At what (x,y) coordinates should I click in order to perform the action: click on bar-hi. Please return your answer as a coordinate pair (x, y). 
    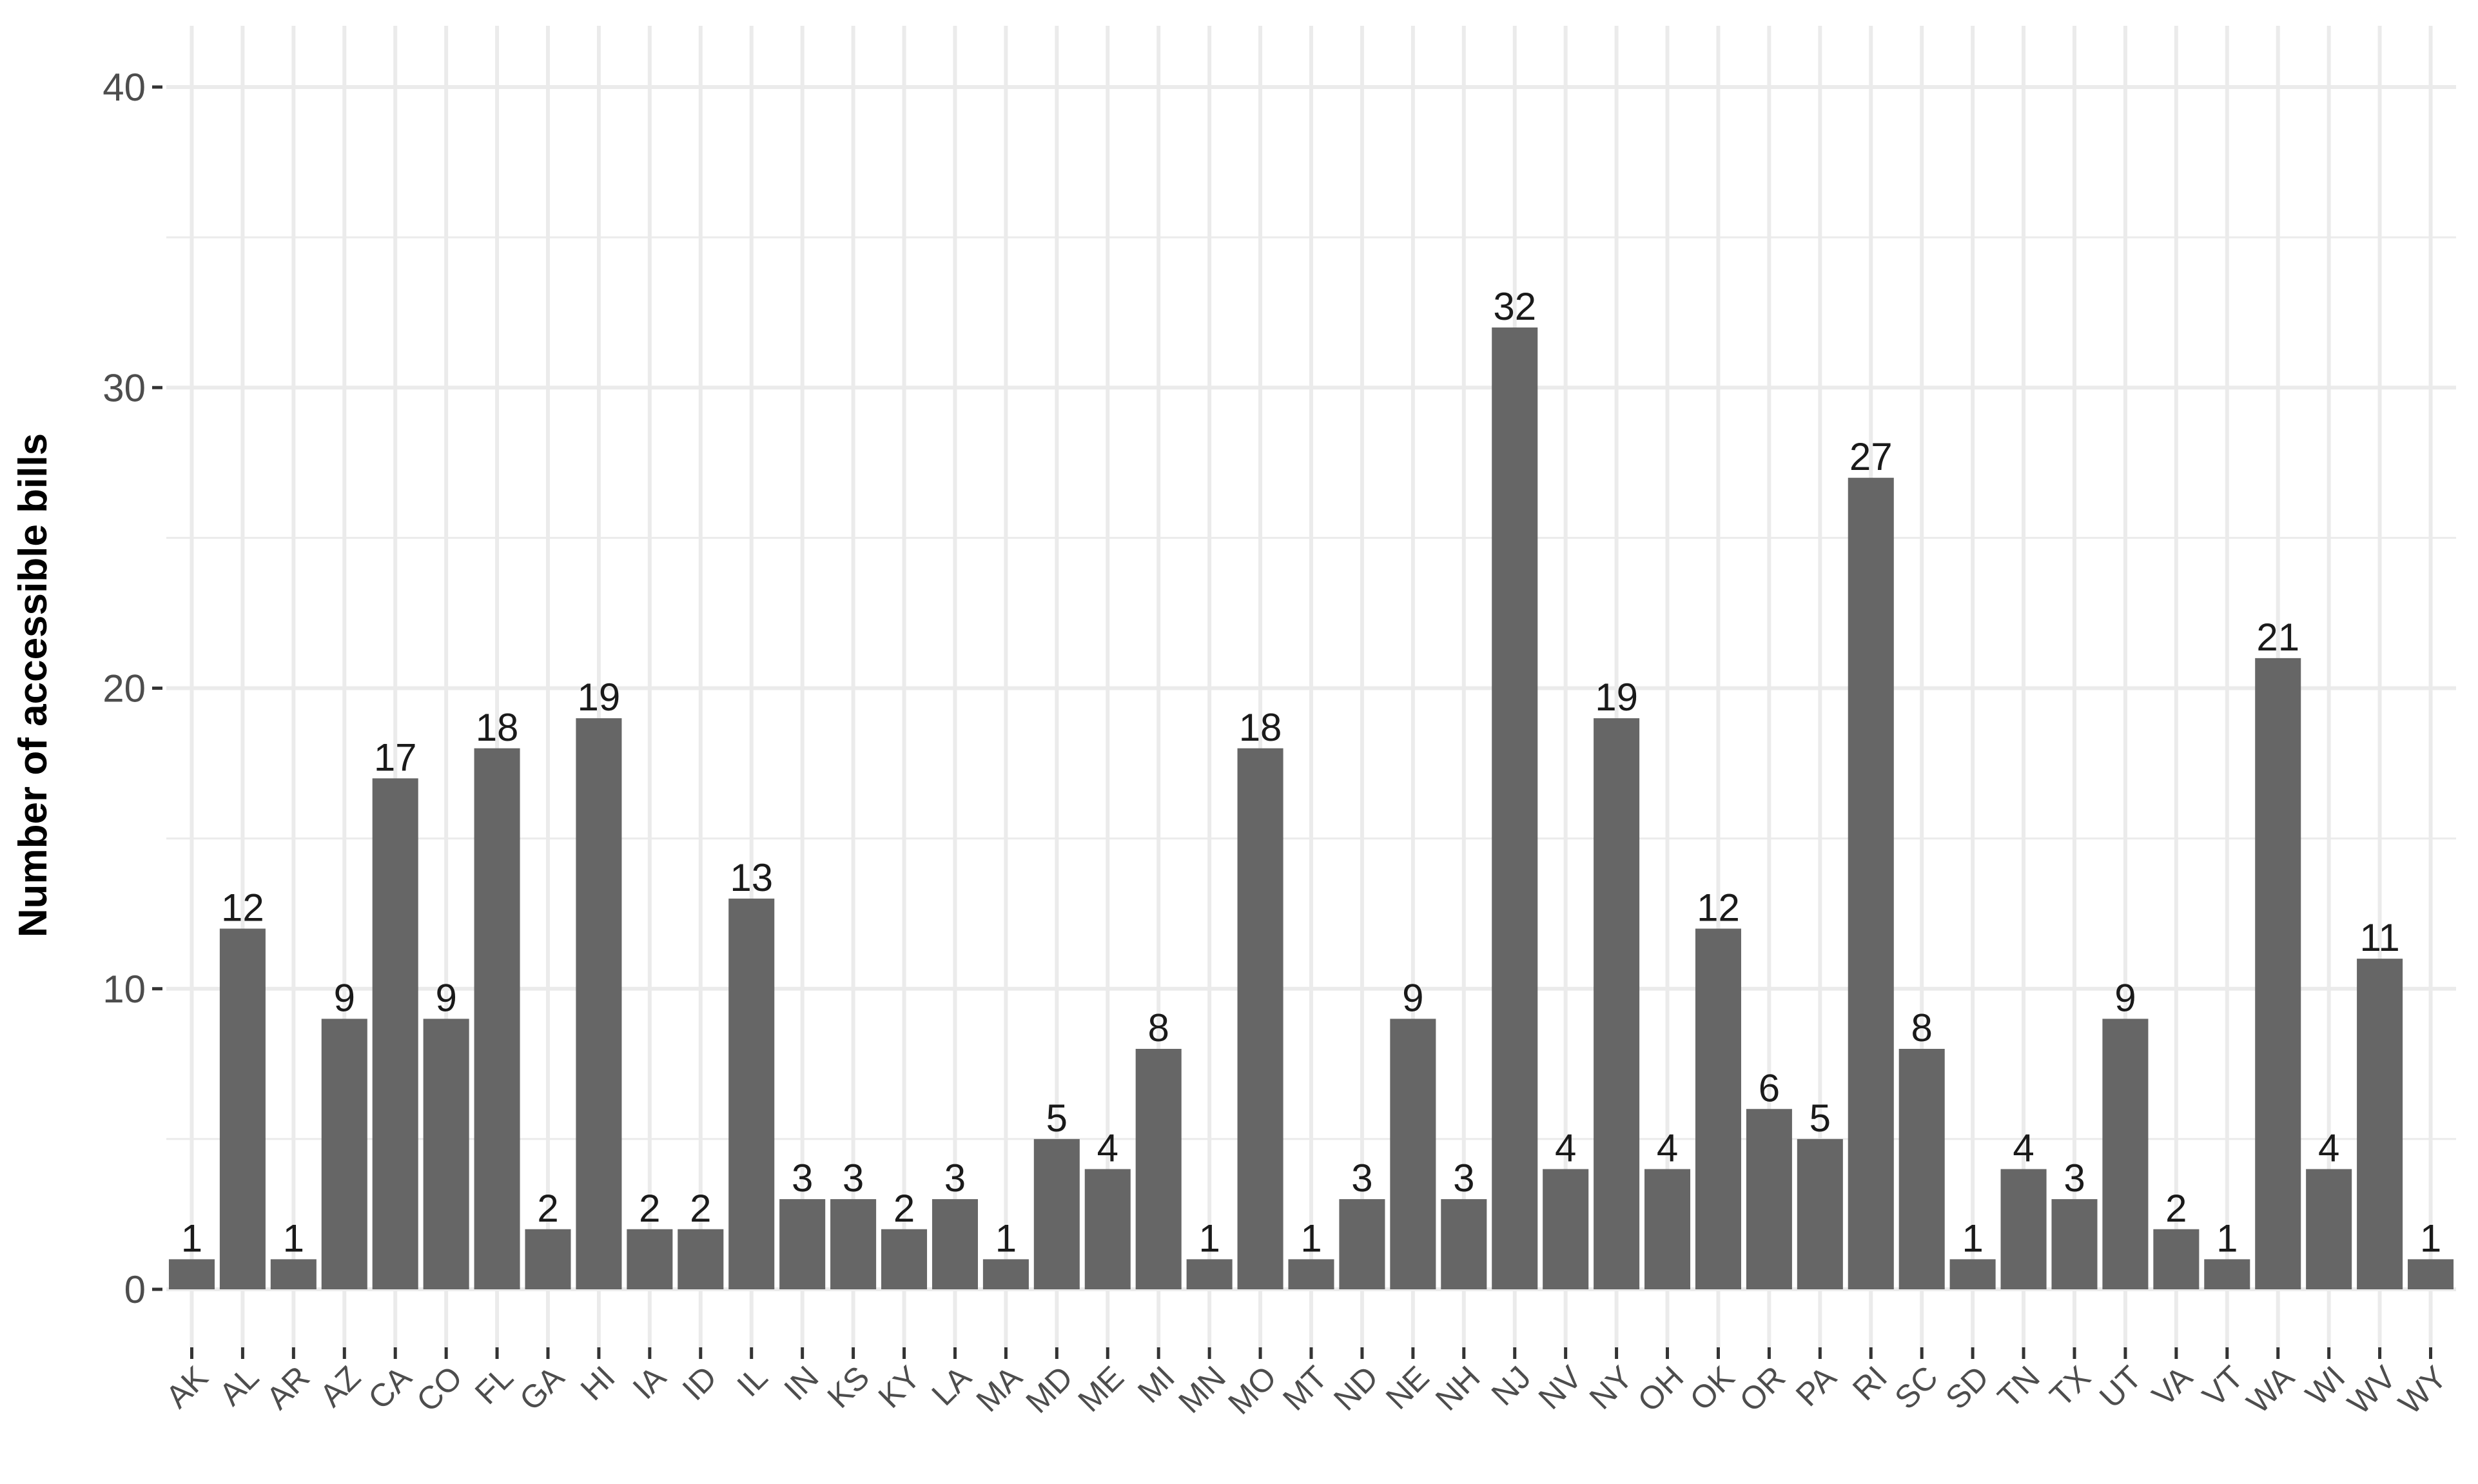
    Looking at the image, I should click on (599, 1003).